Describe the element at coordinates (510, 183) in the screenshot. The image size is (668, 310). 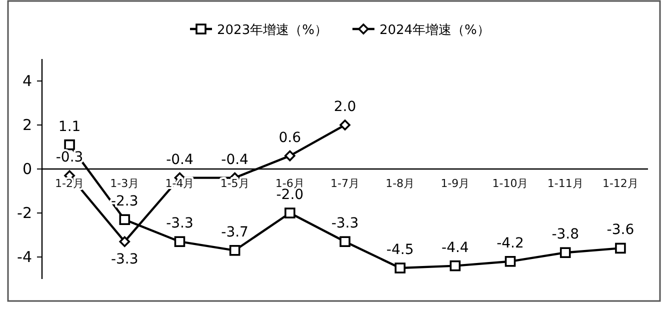
I see `x-tick-label: 1-10月` at that location.